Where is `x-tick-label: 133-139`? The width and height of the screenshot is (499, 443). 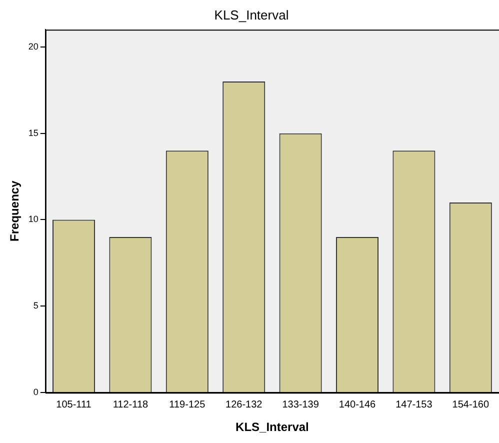
x-tick-label: 133-139 is located at coordinates (301, 404).